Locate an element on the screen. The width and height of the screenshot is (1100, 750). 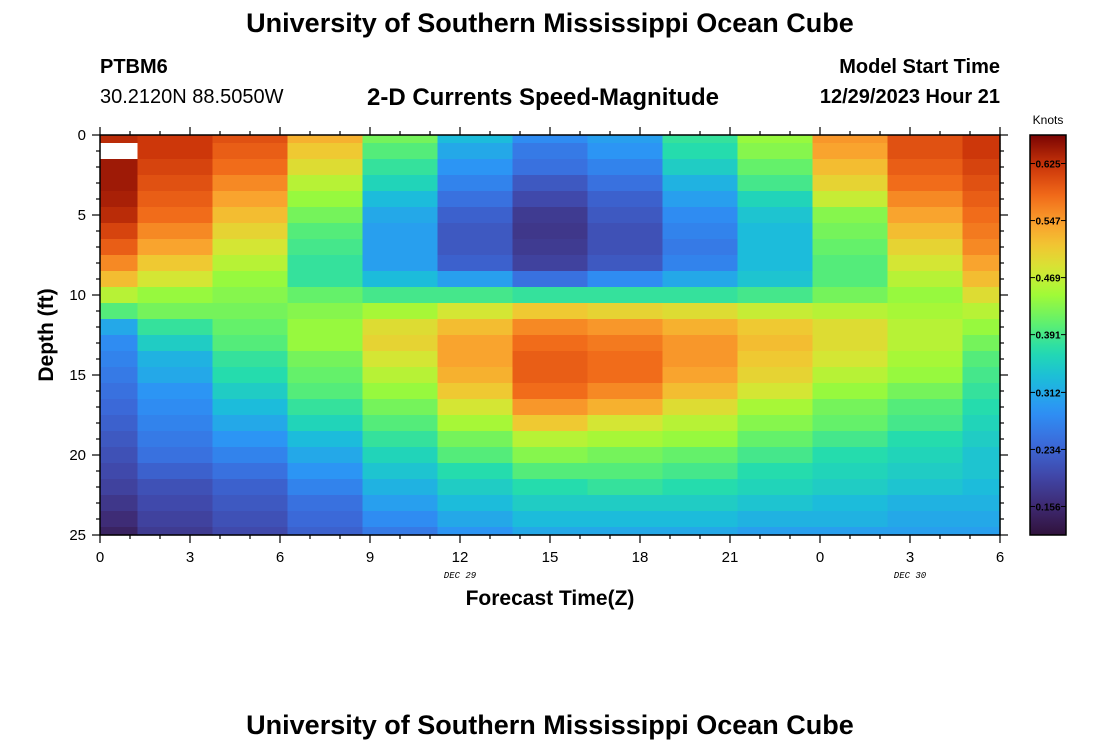
colorbar-tick-label: 0.469 is located at coordinates (1047, 279).